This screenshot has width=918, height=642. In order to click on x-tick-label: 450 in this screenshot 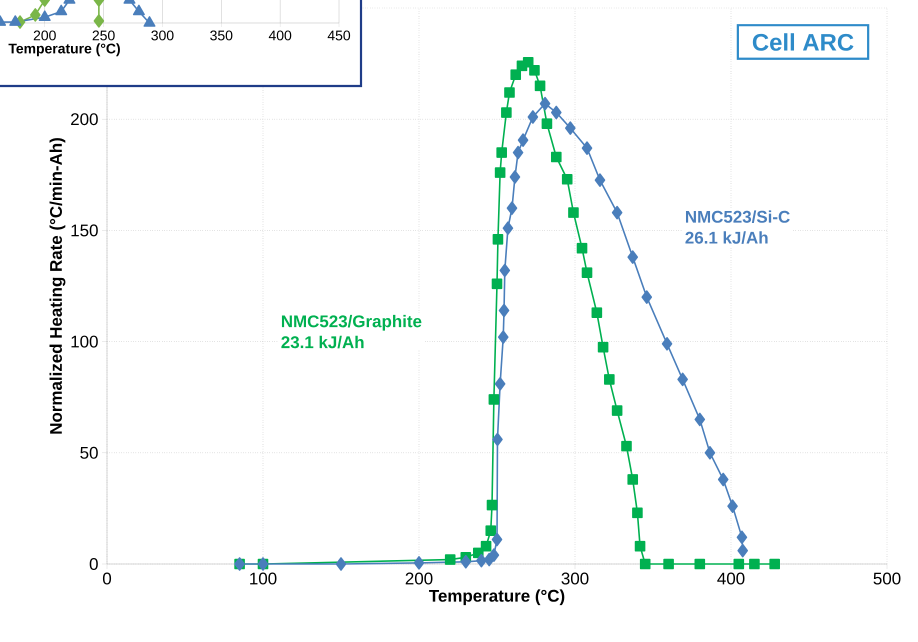, I will do `click(339, 35)`.